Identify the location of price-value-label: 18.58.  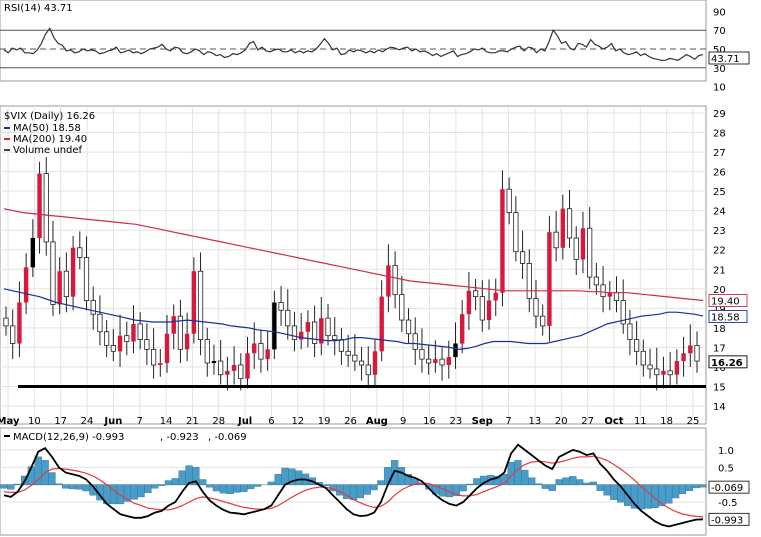
(725, 318).